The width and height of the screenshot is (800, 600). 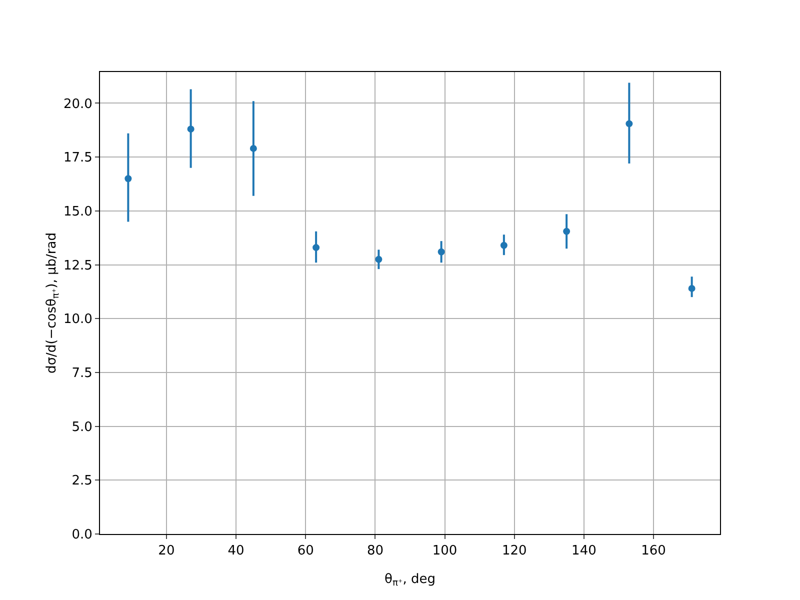 What do you see at coordinates (305, 551) in the screenshot?
I see `x-tick-label: 60` at bounding box center [305, 551].